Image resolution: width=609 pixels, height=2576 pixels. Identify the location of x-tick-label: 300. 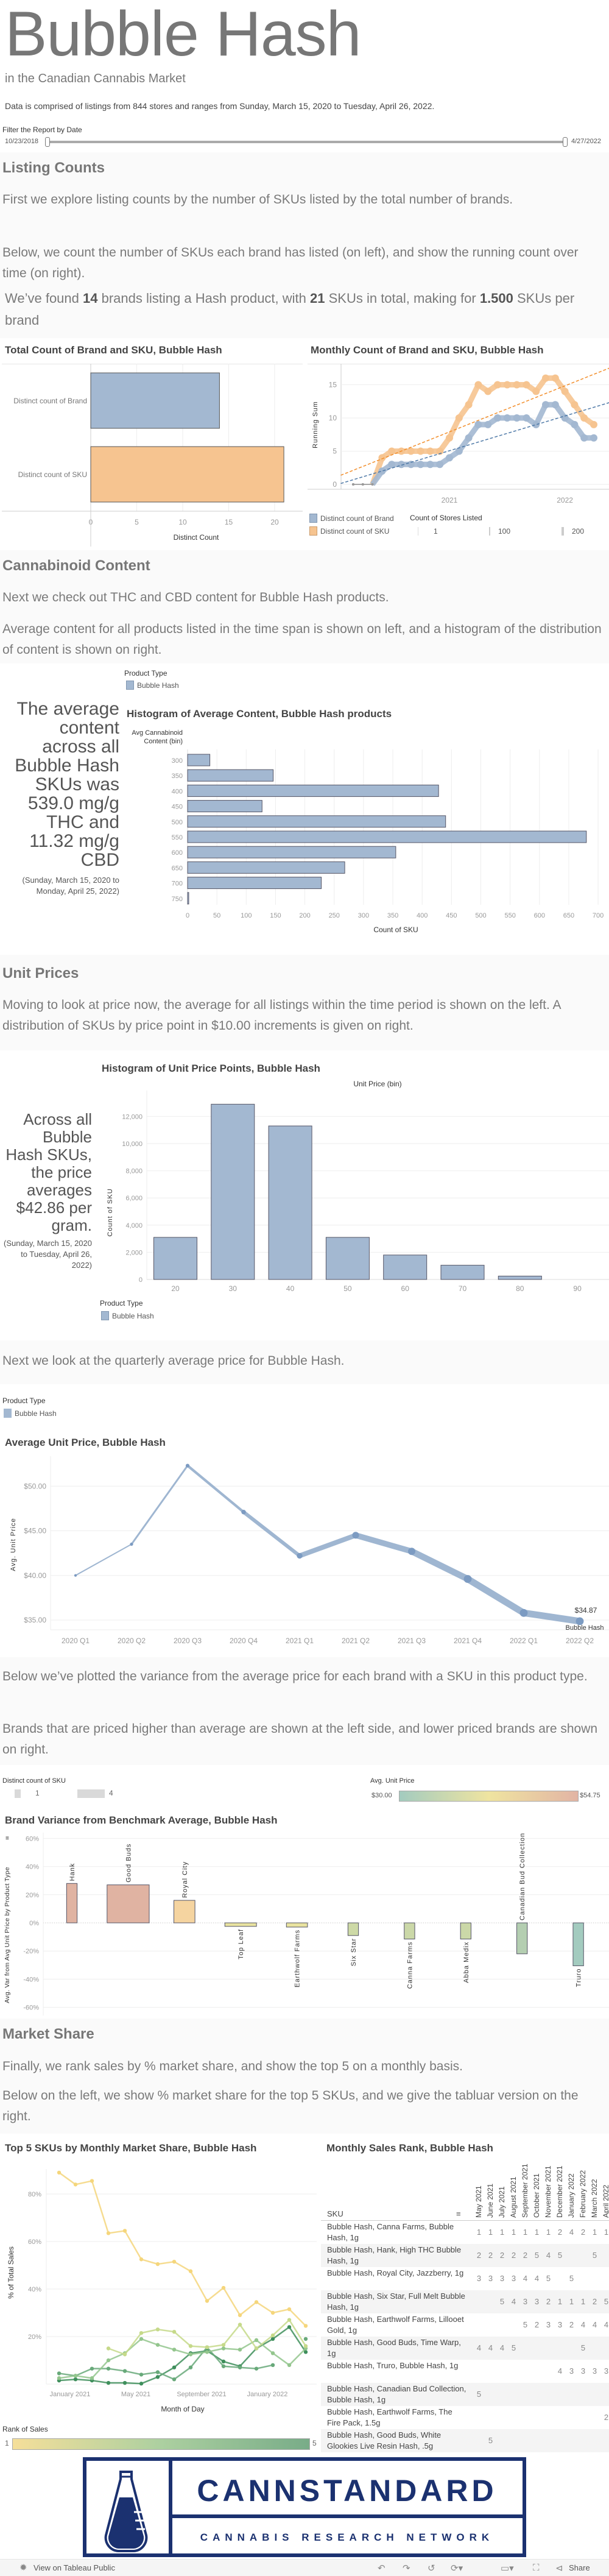
(363, 915).